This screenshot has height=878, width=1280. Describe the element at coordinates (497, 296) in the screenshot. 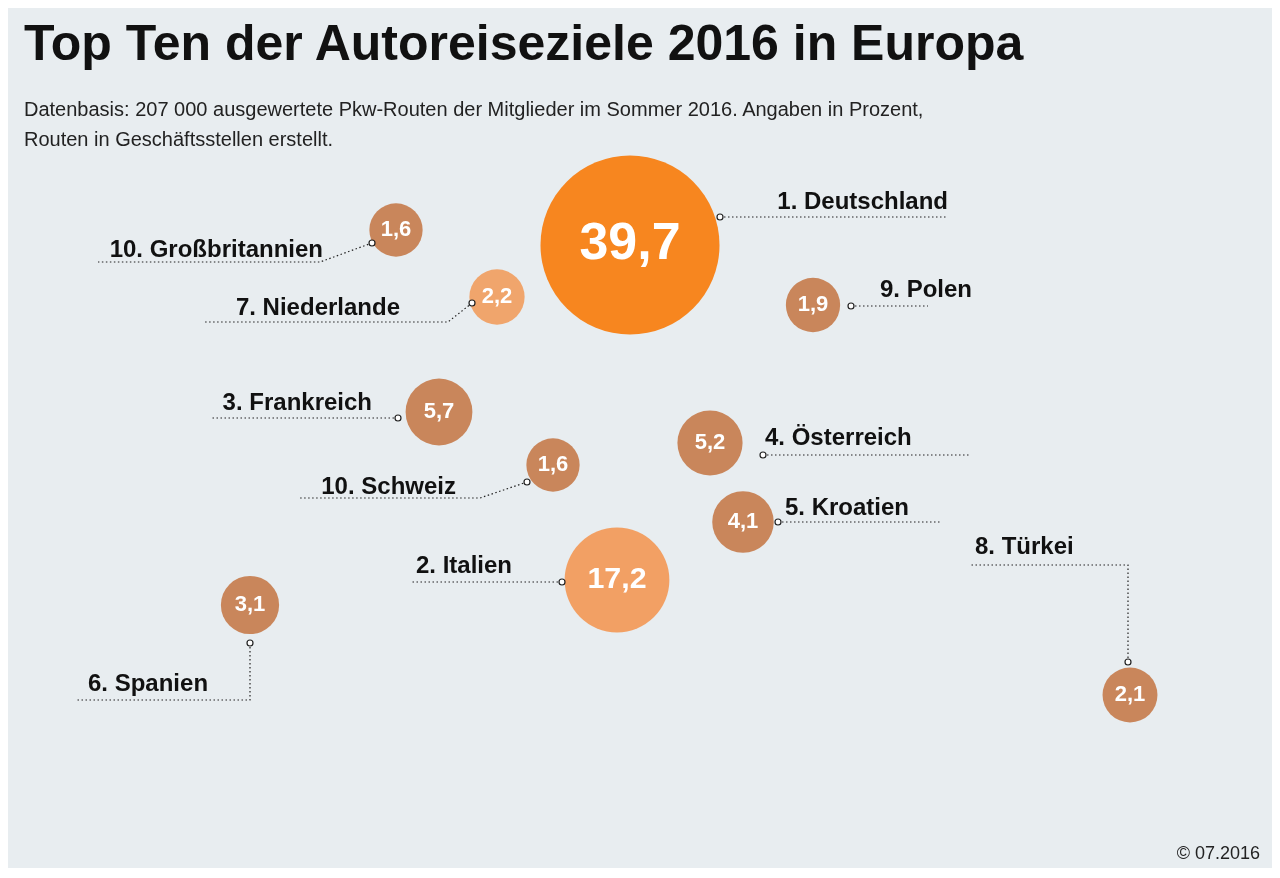

I see `data-label: 2,2` at that location.